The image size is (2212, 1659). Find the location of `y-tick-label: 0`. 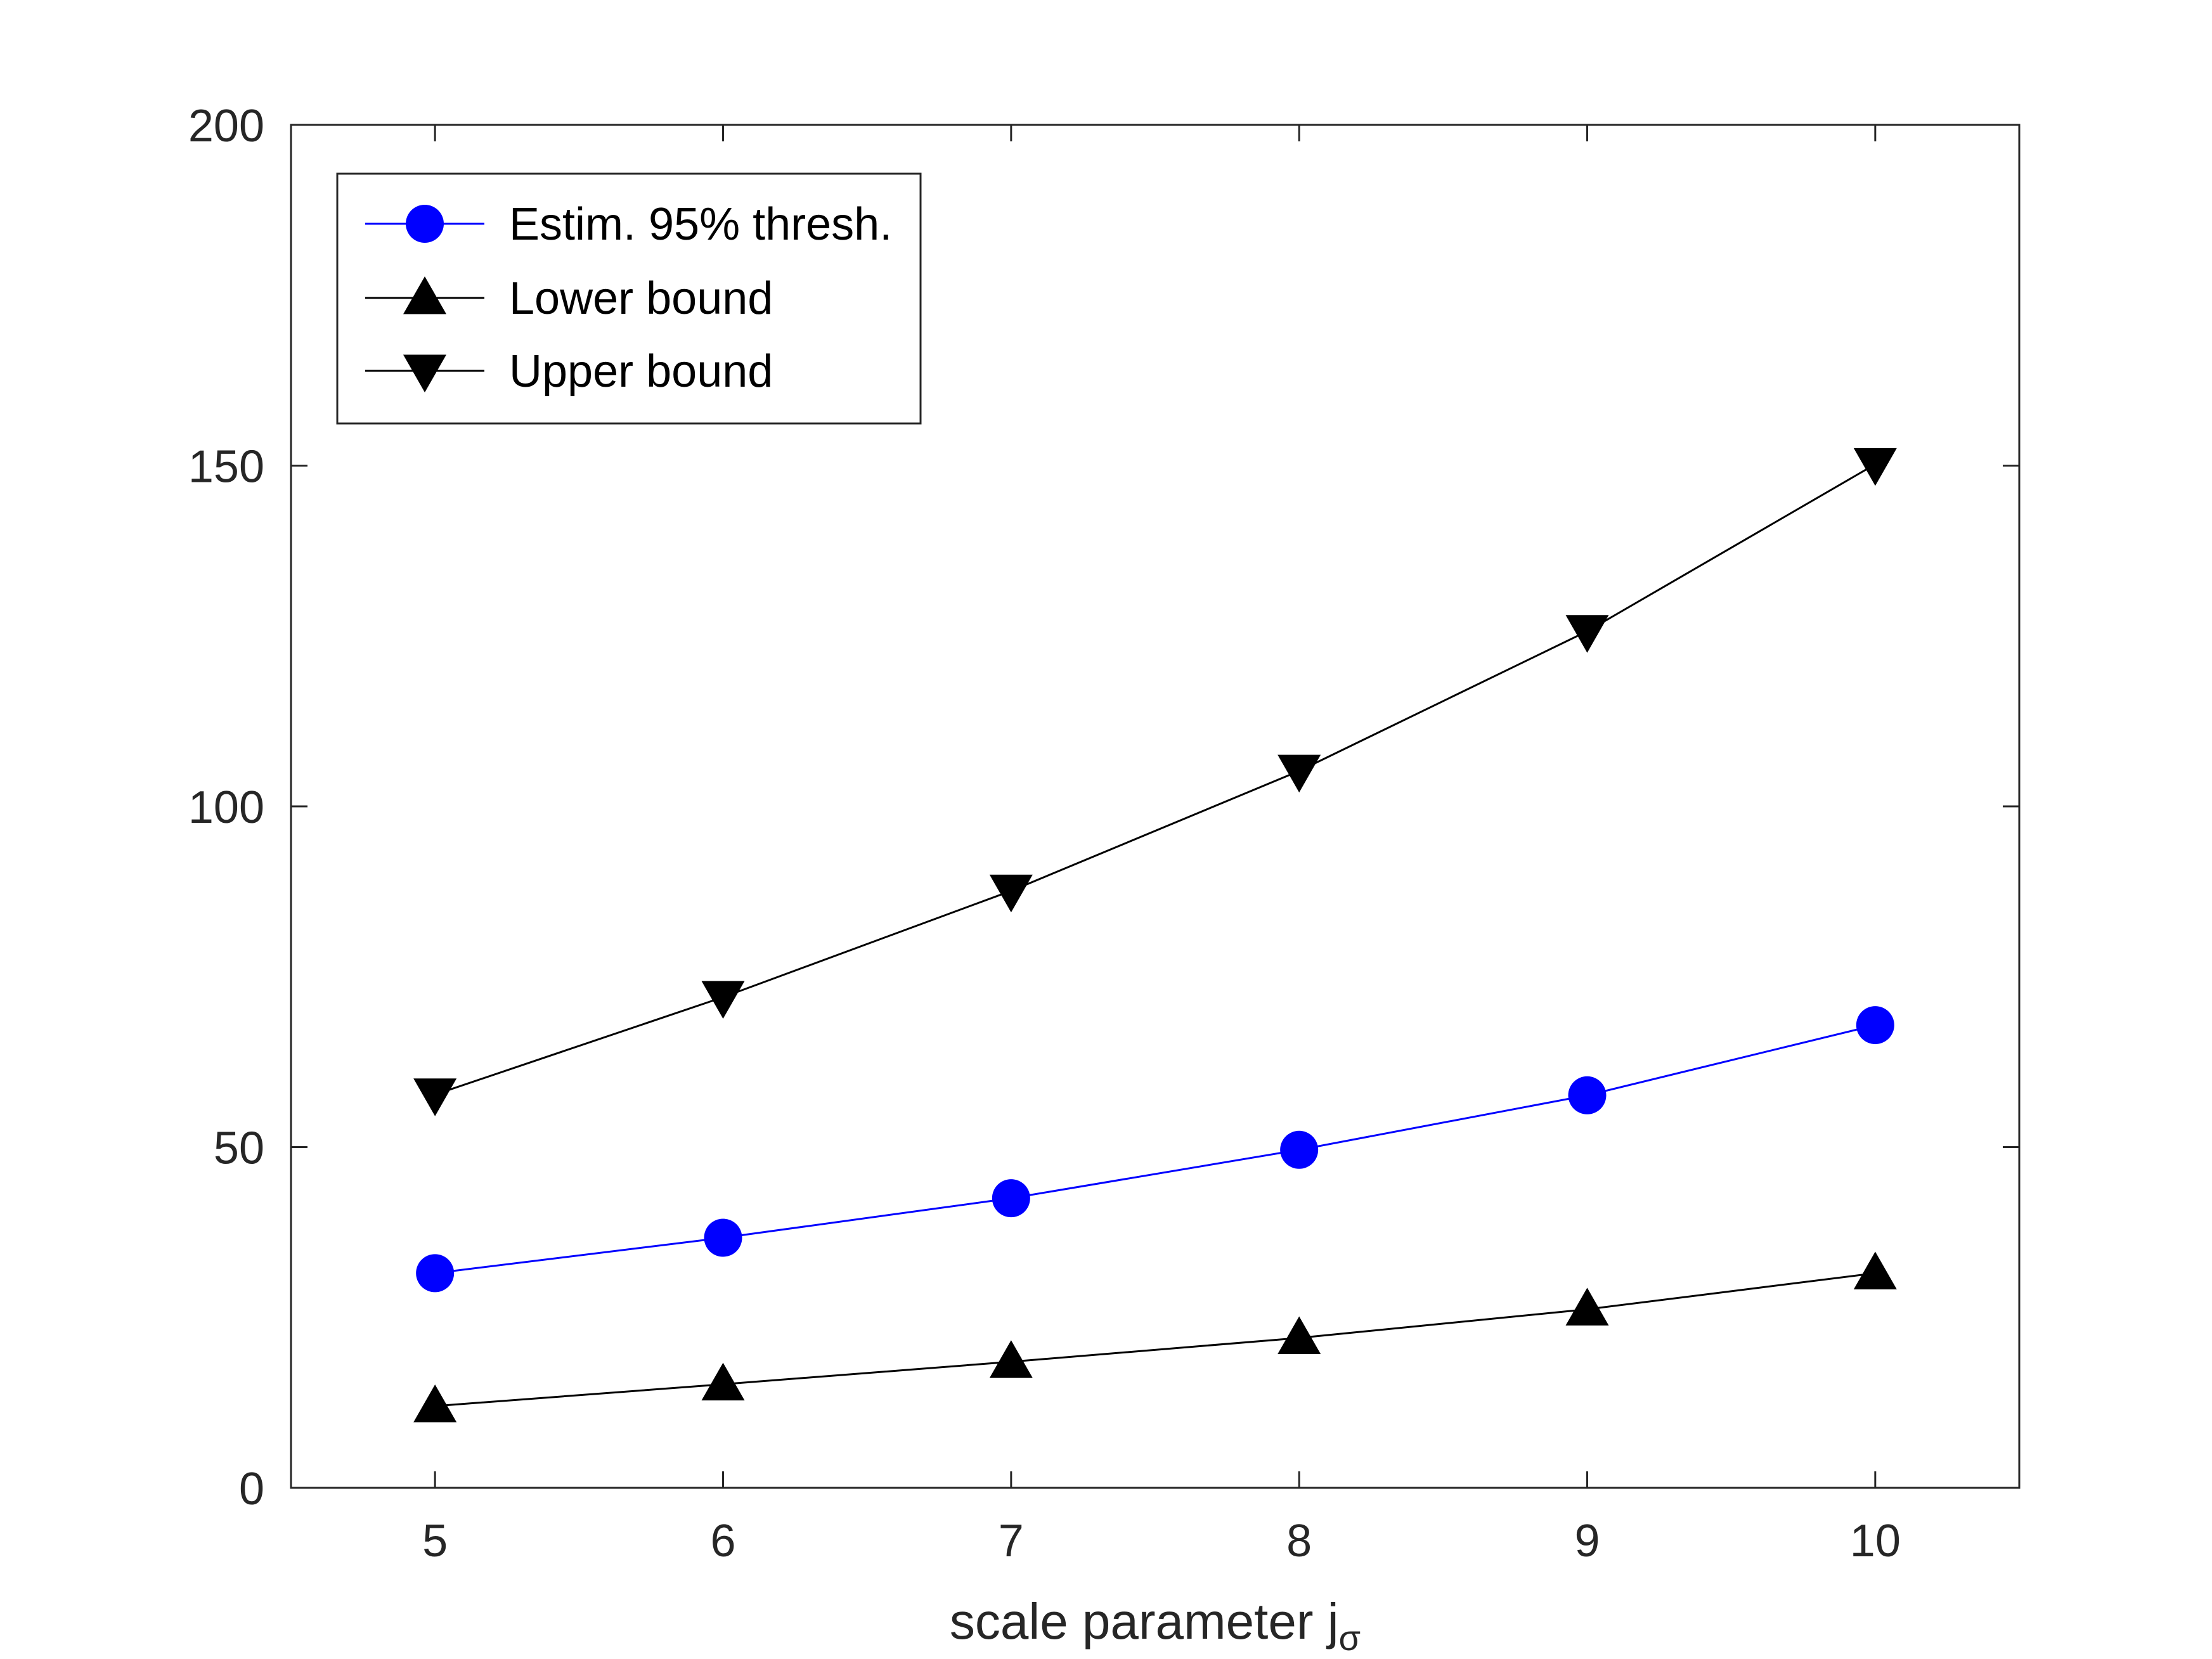

y-tick-label: 0 is located at coordinates (251, 1489).